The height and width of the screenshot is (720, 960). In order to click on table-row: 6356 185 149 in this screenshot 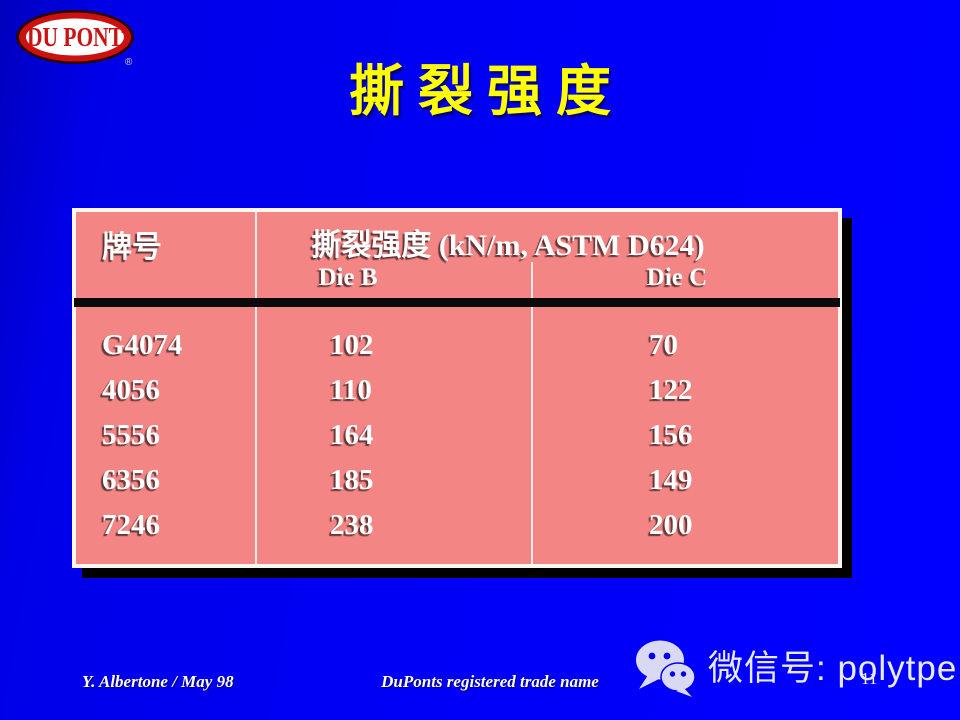, I will do `click(457, 480)`.